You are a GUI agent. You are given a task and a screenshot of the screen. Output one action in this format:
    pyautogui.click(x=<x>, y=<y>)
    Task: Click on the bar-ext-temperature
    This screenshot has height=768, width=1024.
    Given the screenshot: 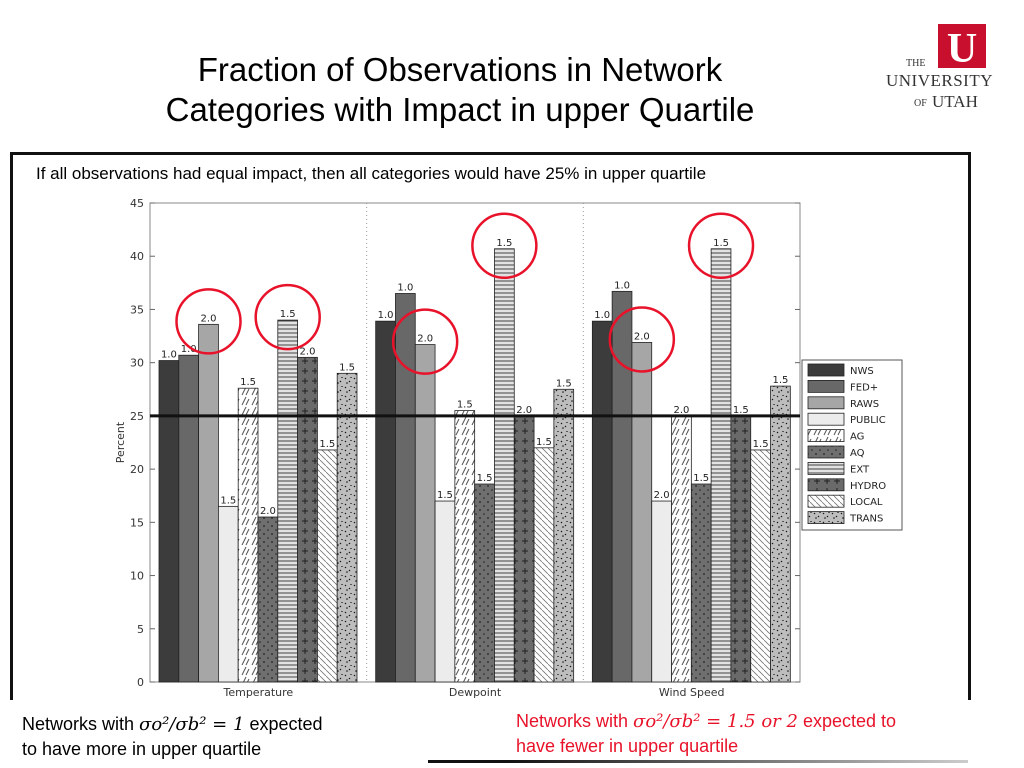 What is the action you would take?
    pyautogui.click(x=288, y=501)
    